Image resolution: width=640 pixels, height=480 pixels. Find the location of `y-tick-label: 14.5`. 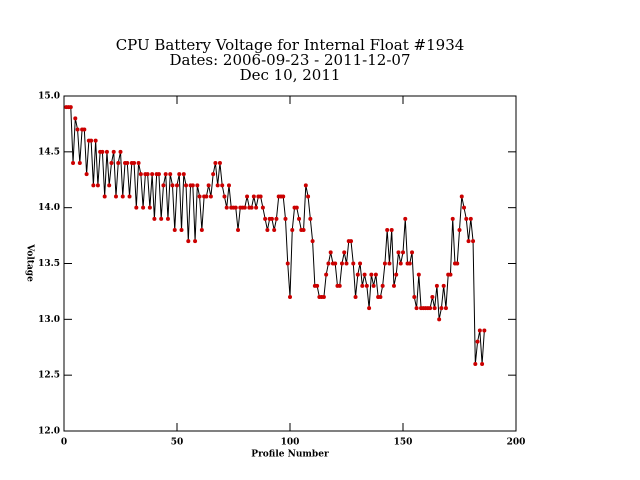

y-tick-label: 14.5 is located at coordinates (49, 152).